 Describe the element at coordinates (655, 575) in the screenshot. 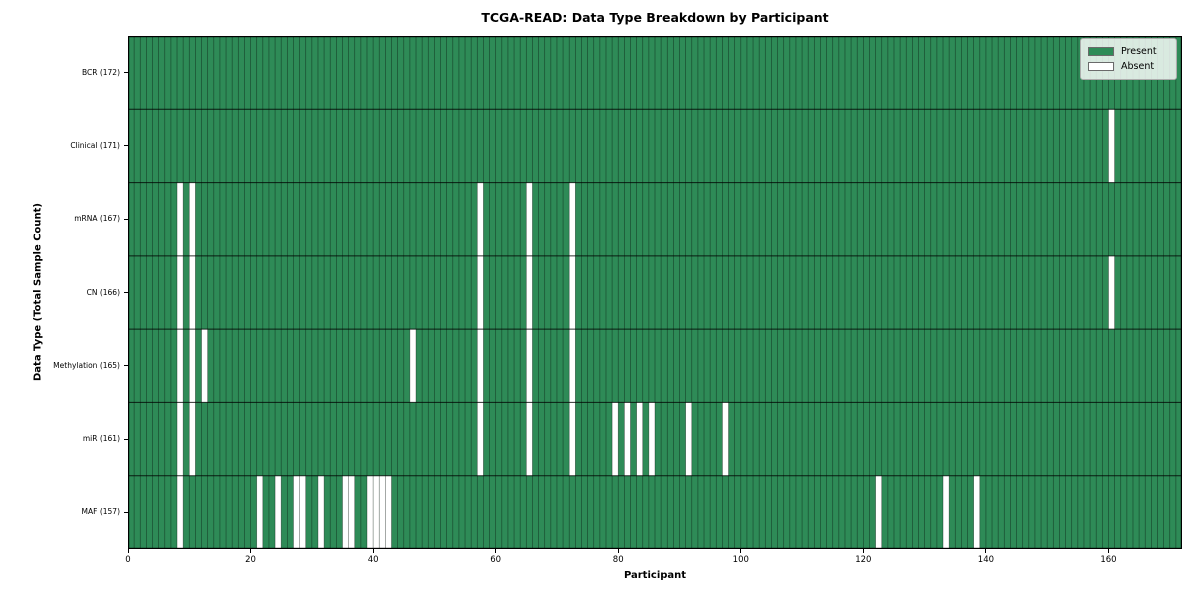

I see `x-axis-label: Participant` at that location.